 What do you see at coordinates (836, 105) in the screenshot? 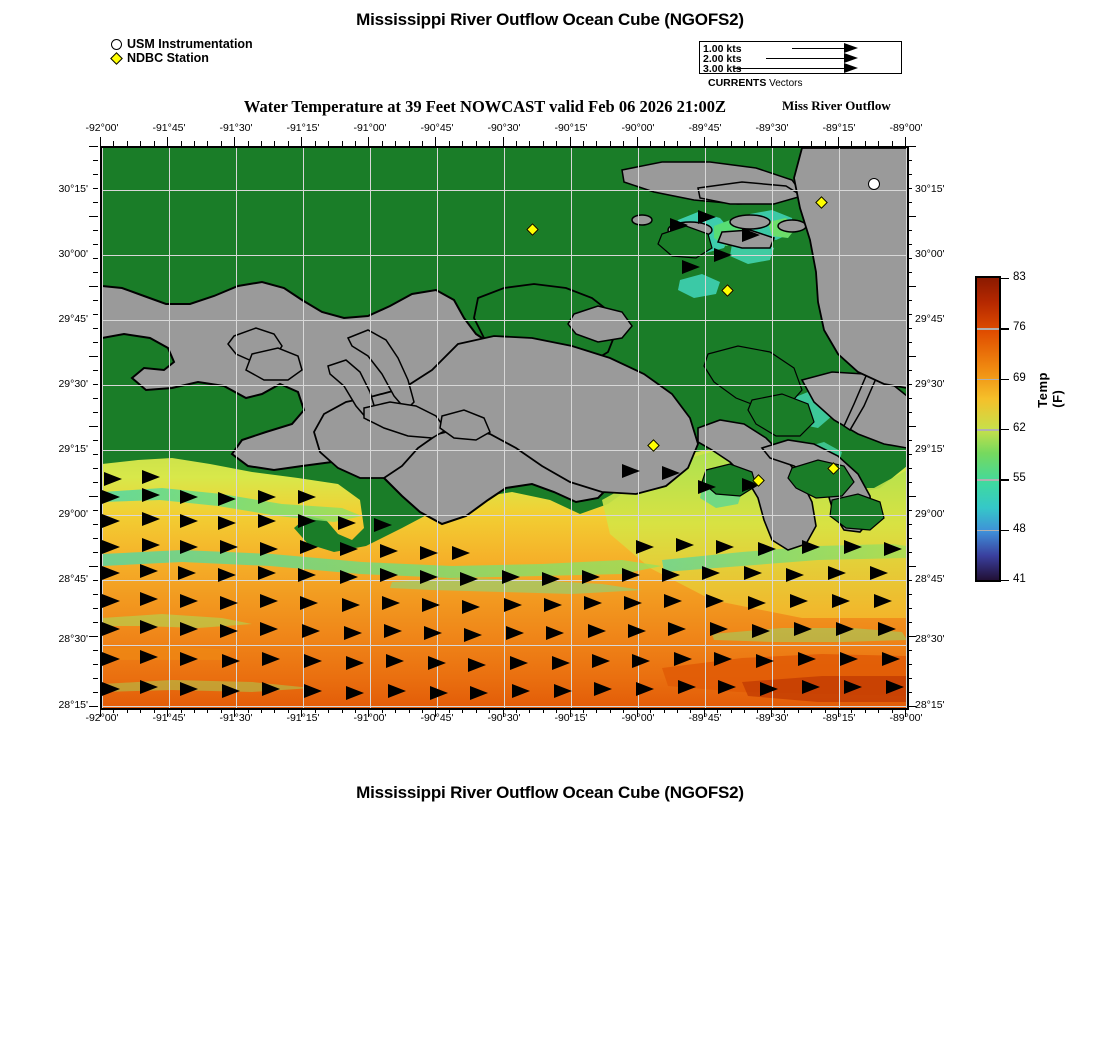
I see `region-label: Miss River Outflow` at bounding box center [836, 105].